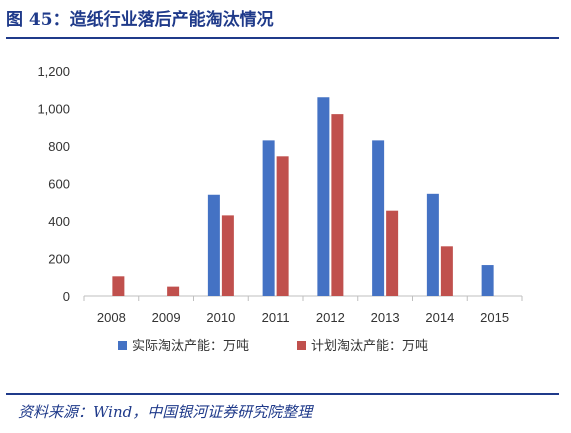 Image resolution: width=571 pixels, height=433 pixels. I want to click on legend-label: 实际淘汰产能：万吨, so click(190, 346).